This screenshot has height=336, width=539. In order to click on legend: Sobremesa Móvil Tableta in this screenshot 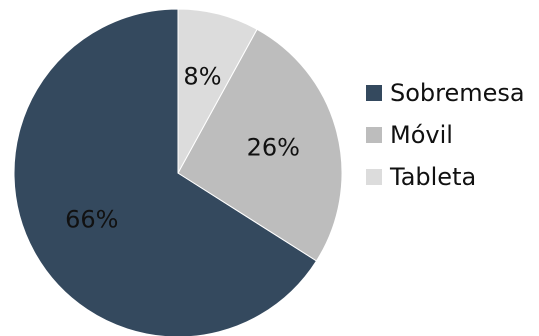, I will do `click(445, 135)`.